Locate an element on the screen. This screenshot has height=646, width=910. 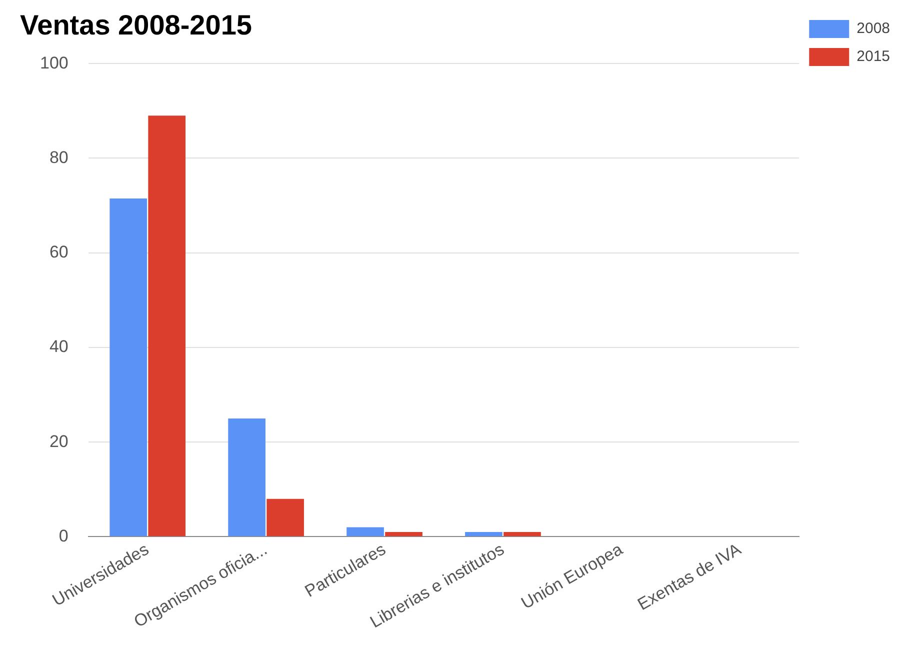
y-tick-label: 0 is located at coordinates (63, 536).